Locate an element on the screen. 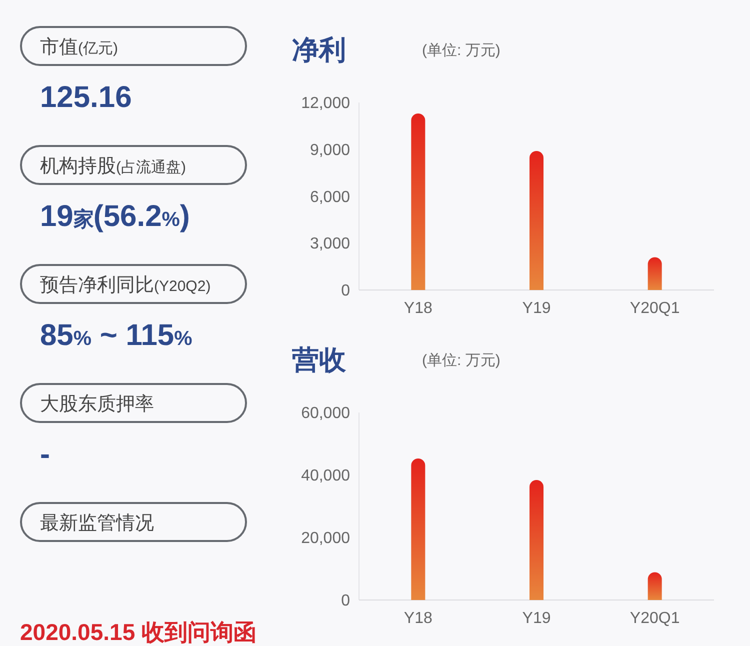 The image size is (750, 646). text: 2020.05.15 收到问询函 is located at coordinates (138, 632).